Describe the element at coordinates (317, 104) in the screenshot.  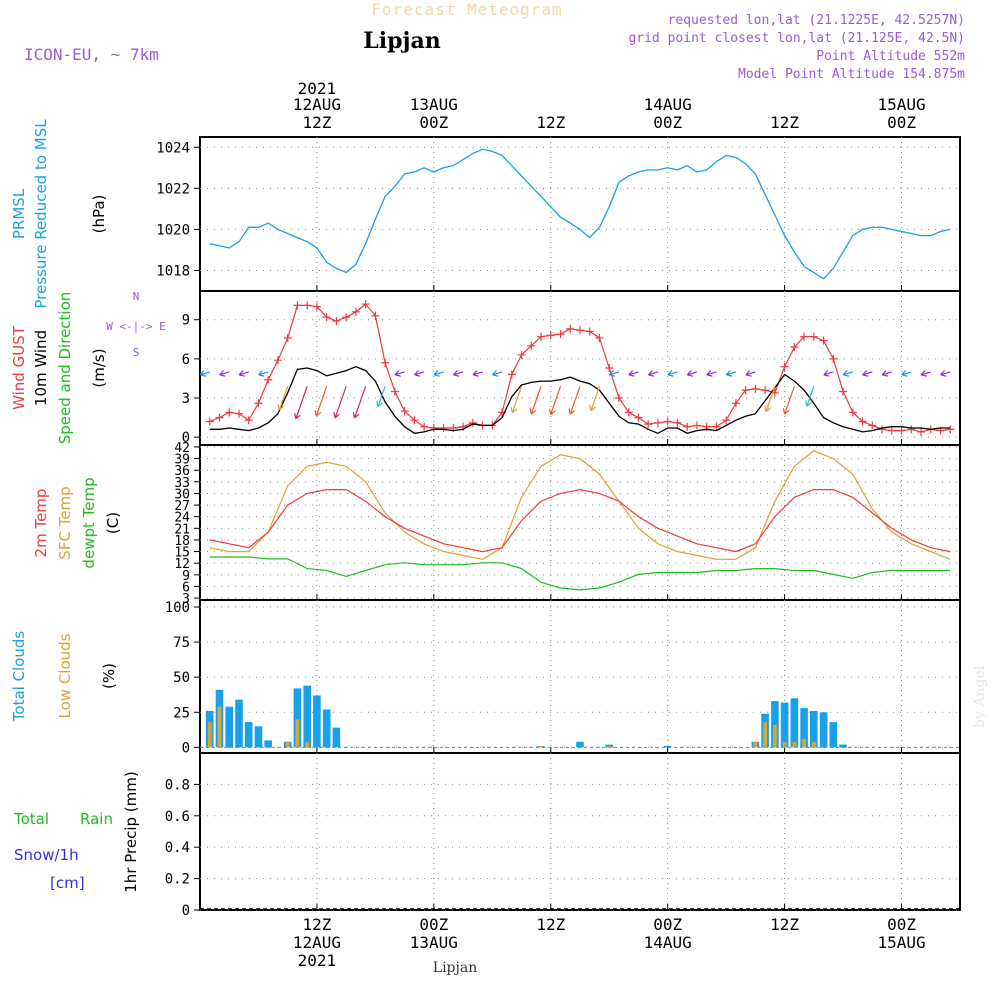
I see `top-date-label: 12AUG` at that location.